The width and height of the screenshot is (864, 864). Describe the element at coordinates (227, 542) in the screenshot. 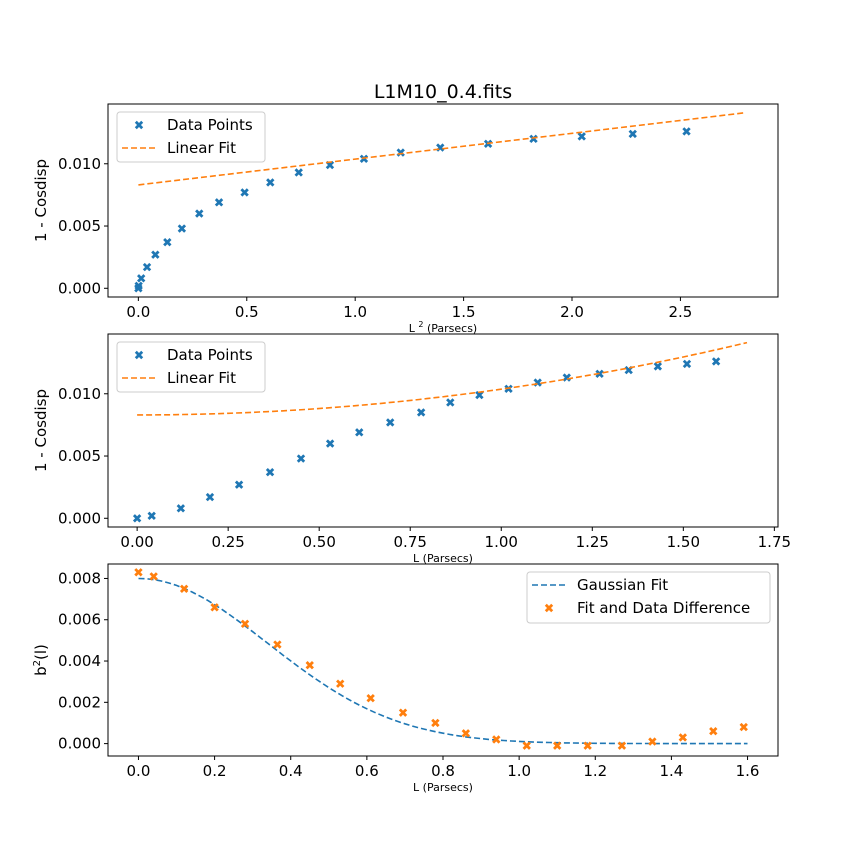

I see `x-tick-label: 0.25` at that location.